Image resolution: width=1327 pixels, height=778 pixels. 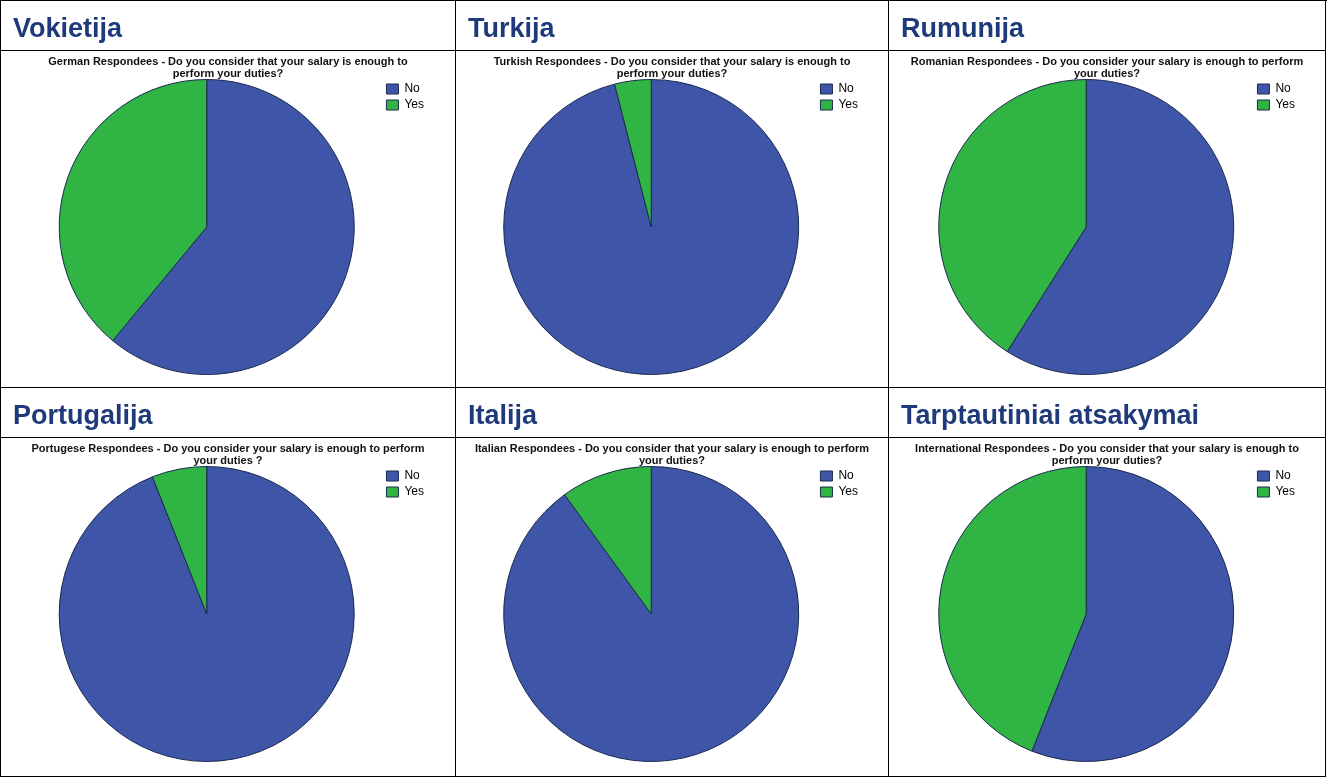 What do you see at coordinates (672, 26) in the screenshot?
I see `chart-title: Turkija` at bounding box center [672, 26].